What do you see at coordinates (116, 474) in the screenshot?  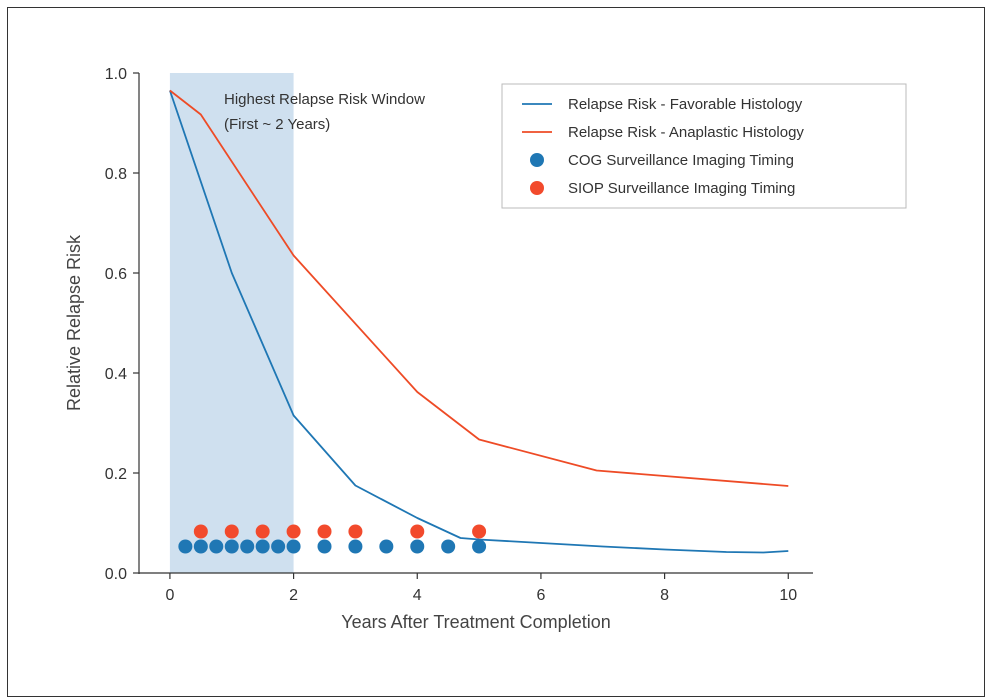 I see `y-tick-label: 0.2` at bounding box center [116, 474].